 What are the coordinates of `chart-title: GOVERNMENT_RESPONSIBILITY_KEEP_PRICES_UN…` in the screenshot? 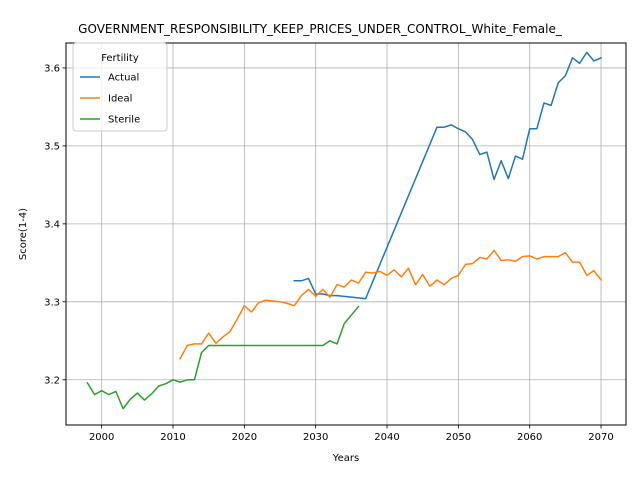 It's located at (320, 29).